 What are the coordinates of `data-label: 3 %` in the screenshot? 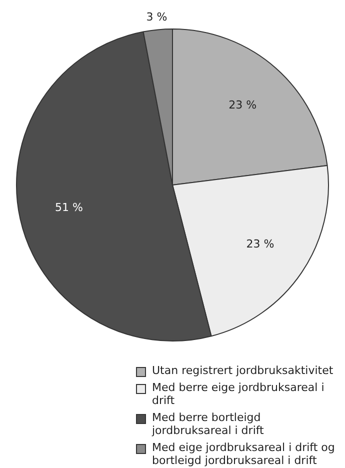 It's located at (157, 17).